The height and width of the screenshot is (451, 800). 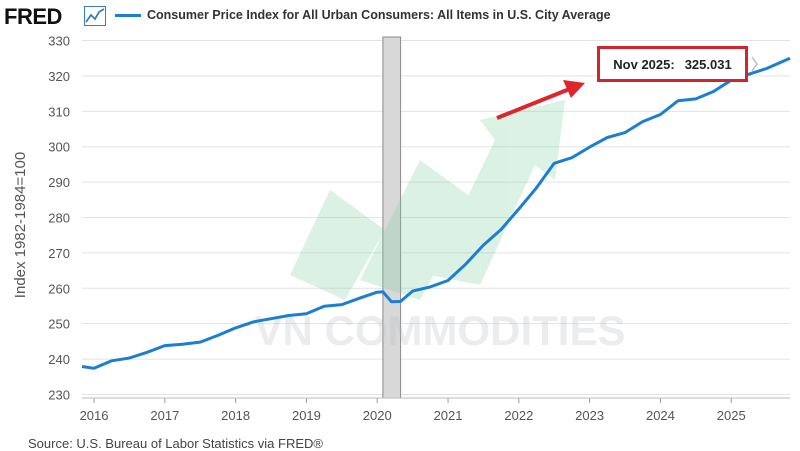 What do you see at coordinates (94, 415) in the screenshot?
I see `x-tick-label: 2016` at bounding box center [94, 415].